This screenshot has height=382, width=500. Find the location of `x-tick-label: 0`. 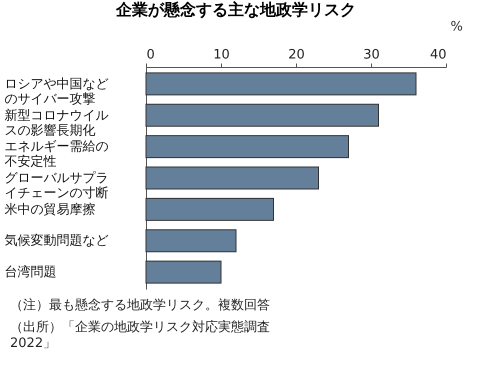

x-tick-label: 0 is located at coordinates (150, 55).